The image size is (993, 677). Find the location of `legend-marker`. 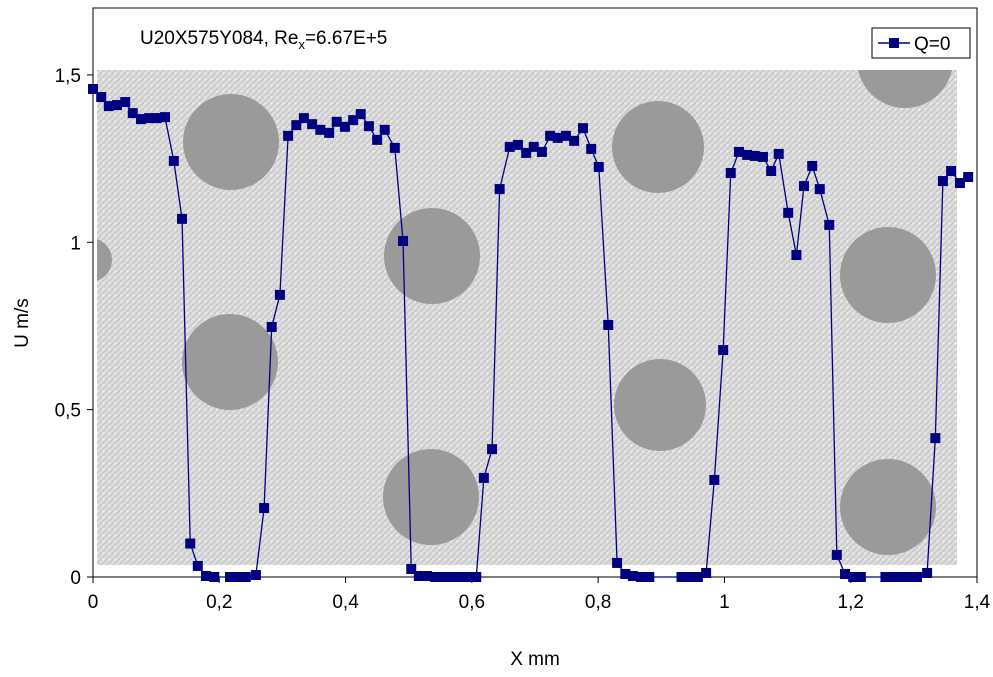

legend-marker is located at coordinates (894, 43).